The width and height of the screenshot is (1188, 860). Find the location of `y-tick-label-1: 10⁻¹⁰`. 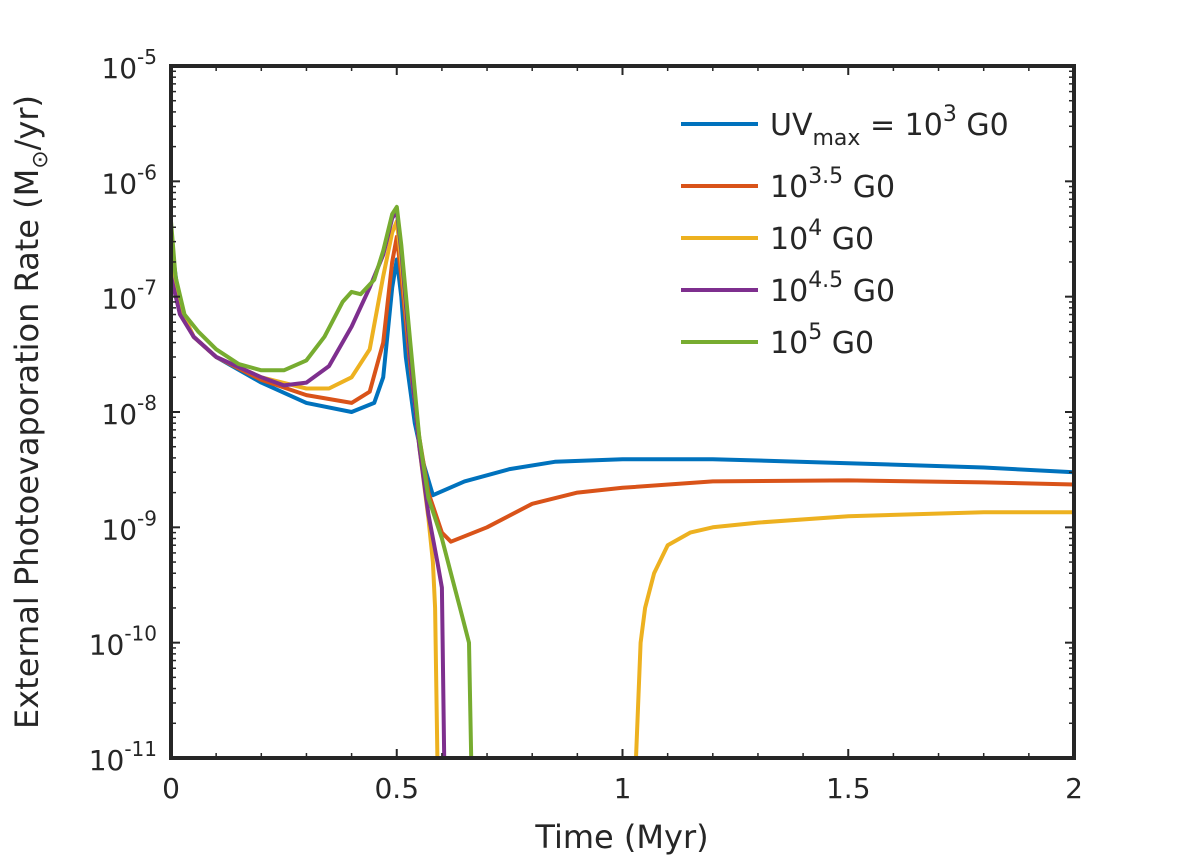

y-tick-label-1: 10⁻¹⁰ is located at coordinates (123, 642).